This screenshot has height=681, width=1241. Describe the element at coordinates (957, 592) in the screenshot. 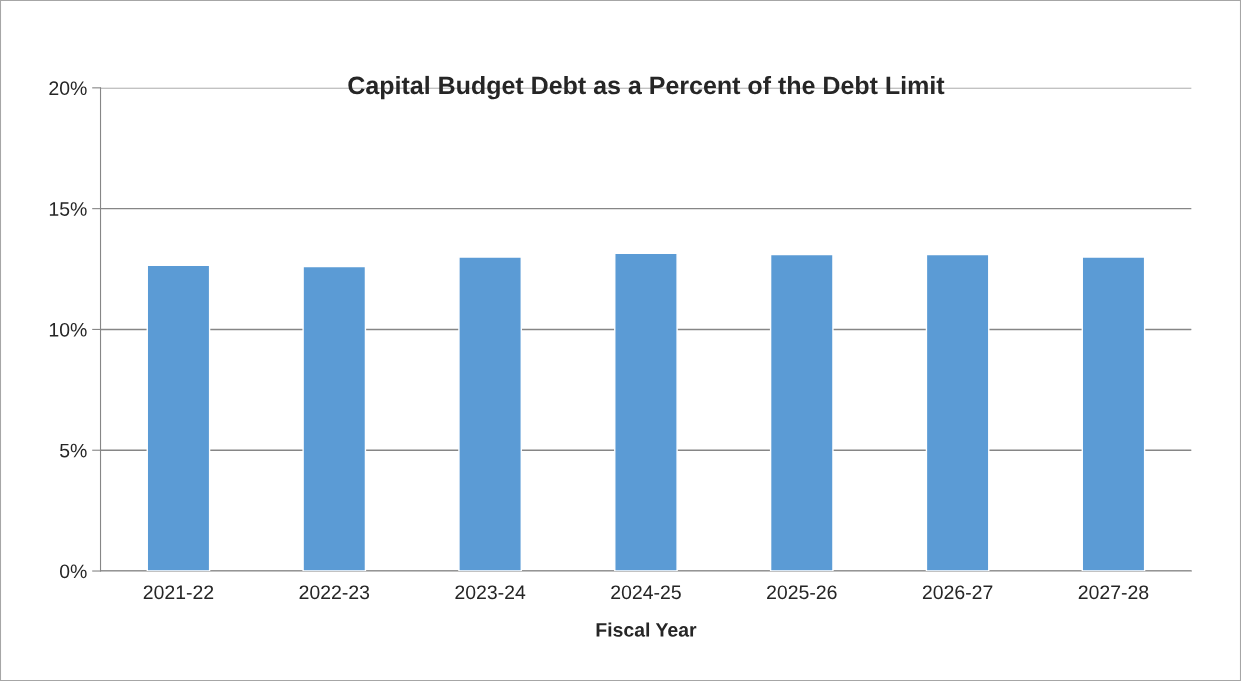

I see `x-tick-label: 2026-27` at that location.